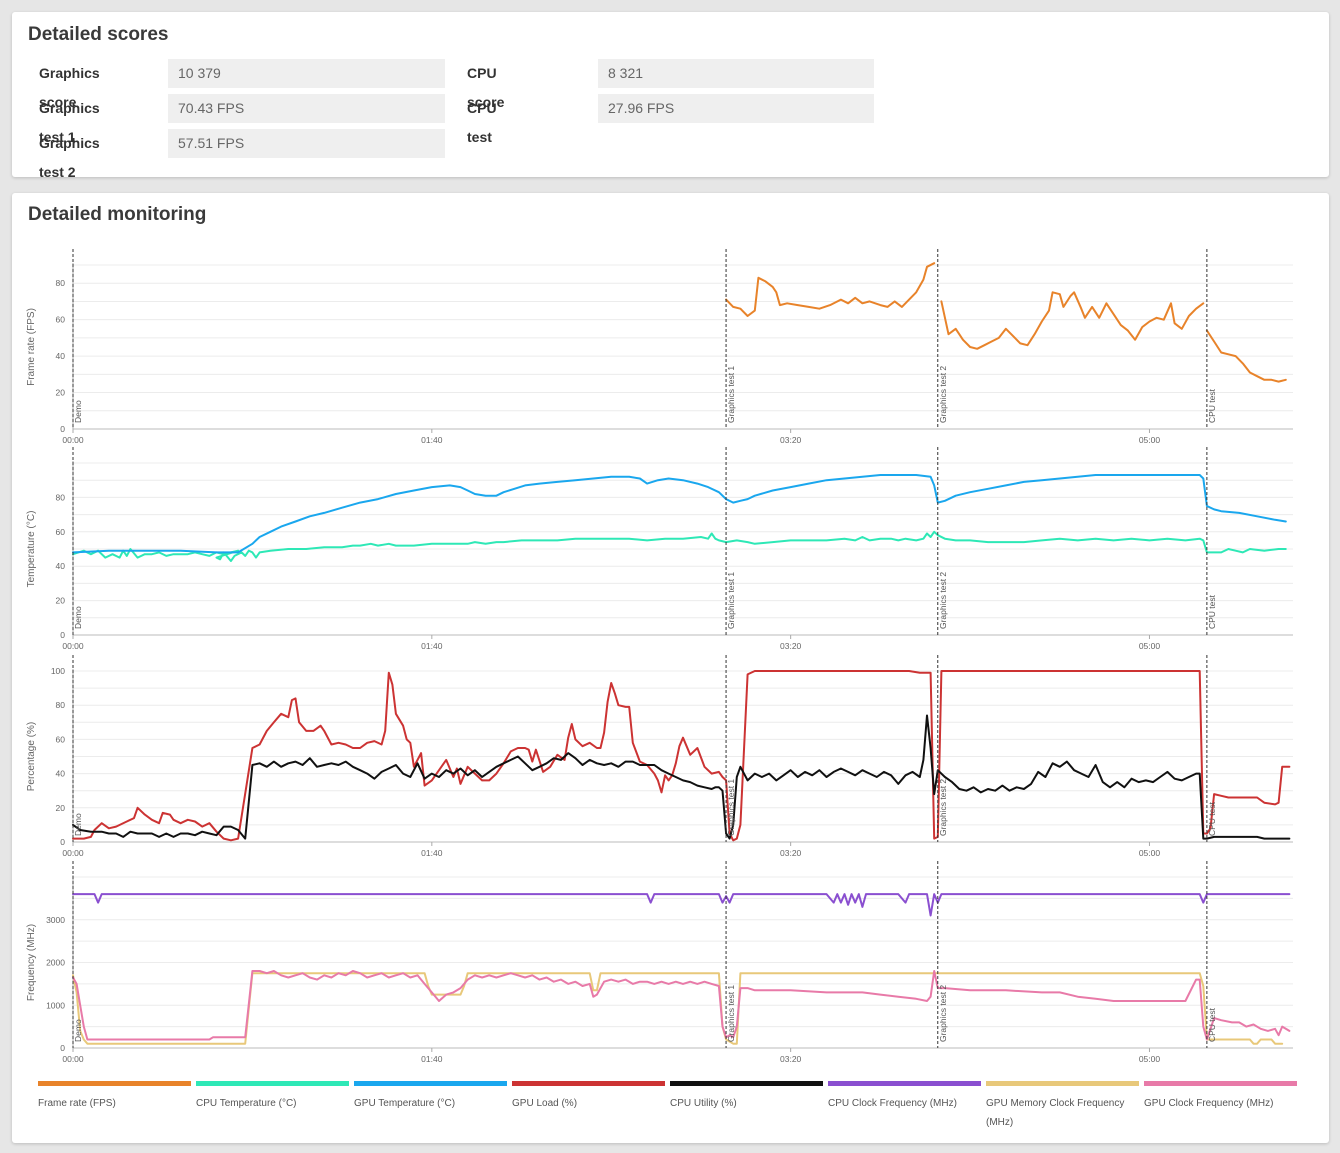 This screenshot has width=1340, height=1153. I want to click on legend-label: GPU Memory Clock Frequency (MHz), so click(1055, 1113).